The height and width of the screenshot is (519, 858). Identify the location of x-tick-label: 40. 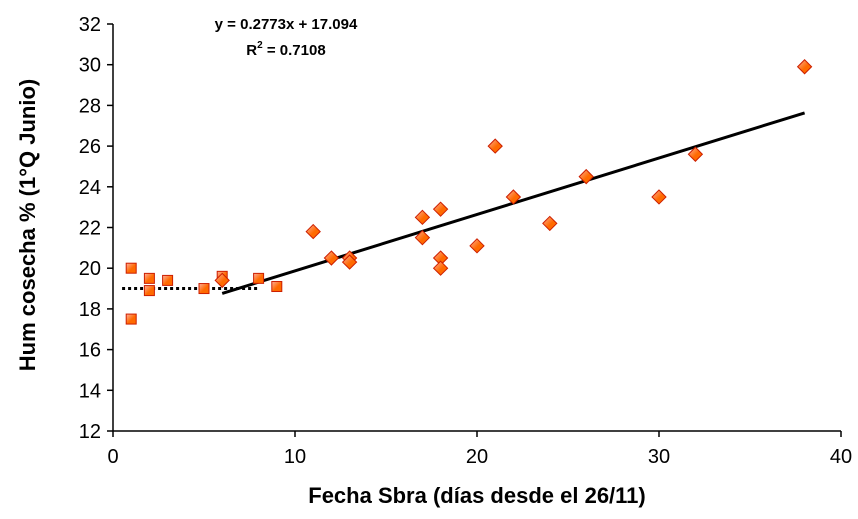
(841, 457).